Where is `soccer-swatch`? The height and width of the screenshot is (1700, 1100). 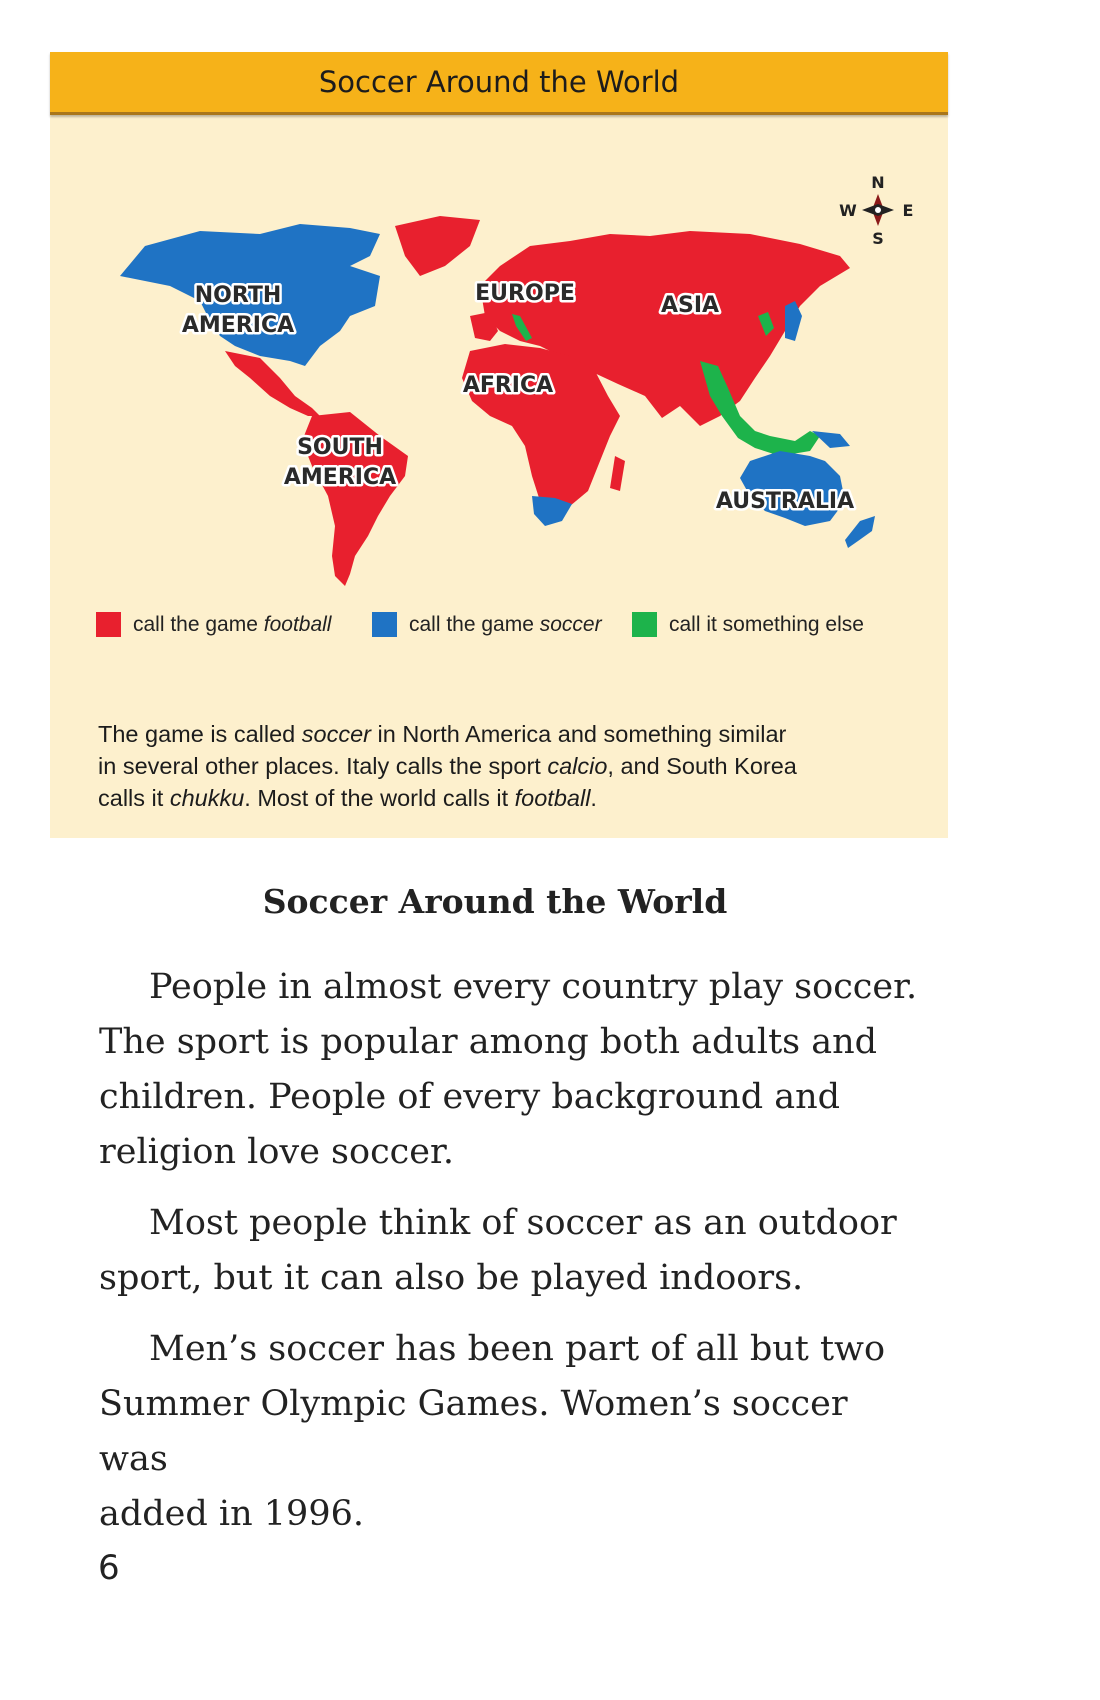
soccer-swatch is located at coordinates (384, 624).